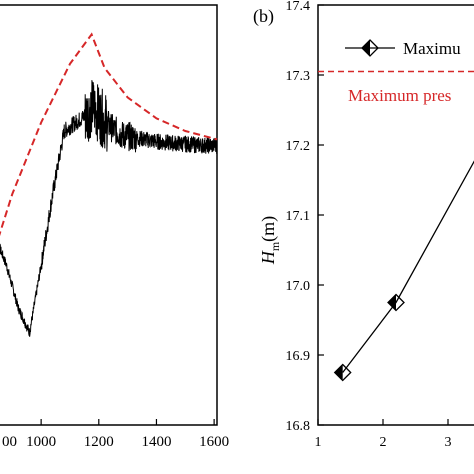  What do you see at coordinates (383, 434) in the screenshot?
I see `panel-b-x-ticks: 1 2 3` at bounding box center [383, 434].